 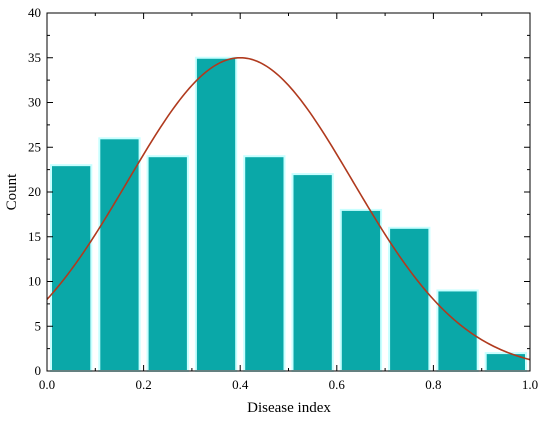 I want to click on y-tick-label: 40, so click(x=34, y=12).